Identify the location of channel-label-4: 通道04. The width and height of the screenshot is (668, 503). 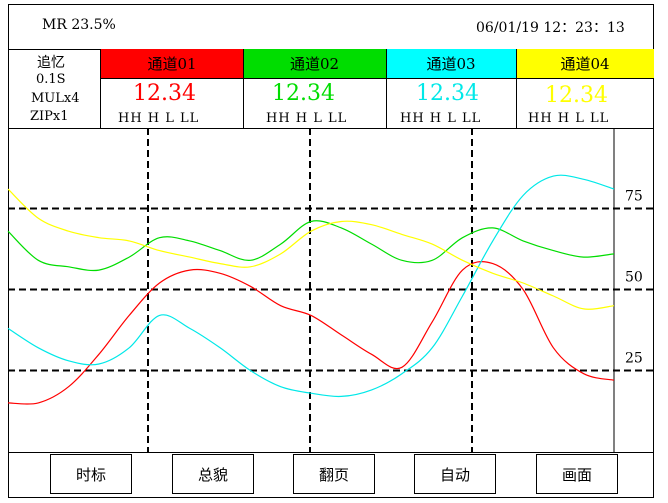
(585, 64).